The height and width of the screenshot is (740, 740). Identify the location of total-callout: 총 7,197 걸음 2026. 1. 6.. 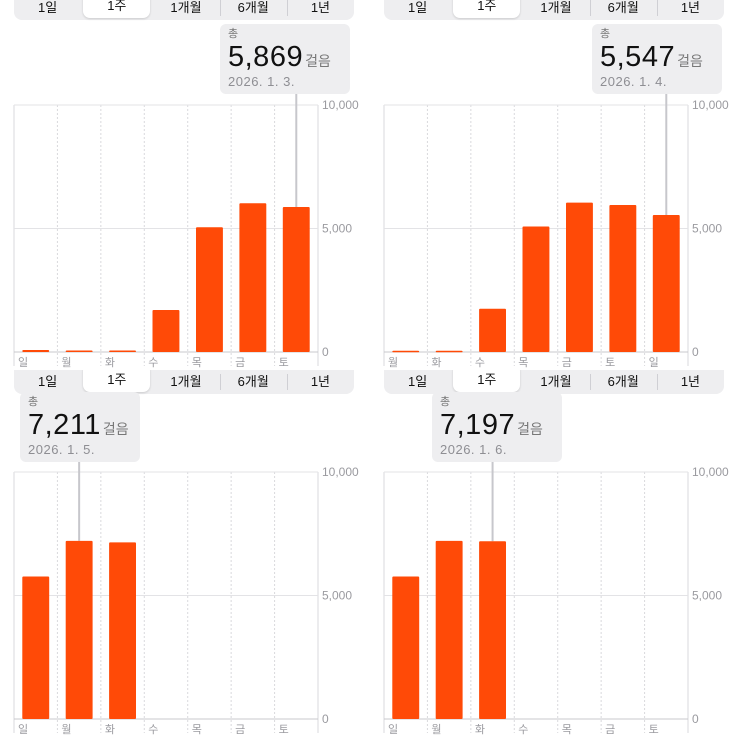
(497, 427).